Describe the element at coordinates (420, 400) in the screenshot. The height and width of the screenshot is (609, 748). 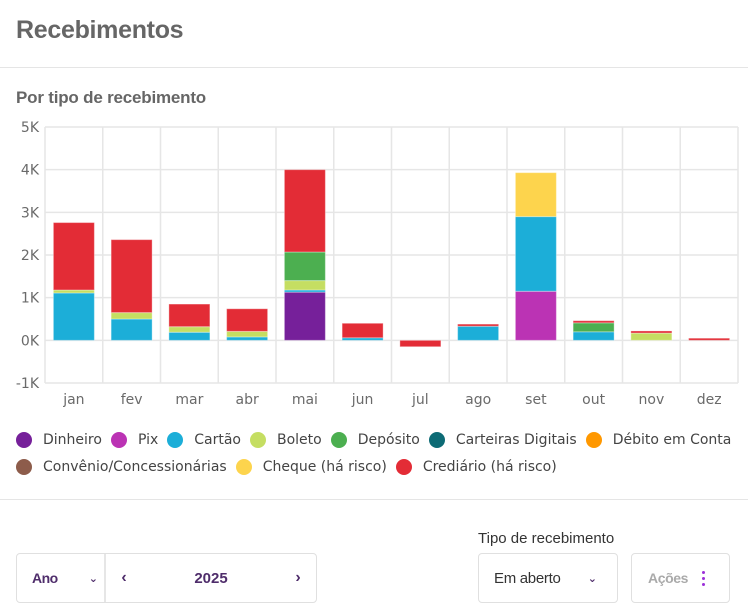
I see `x-tick-label: jul` at that location.